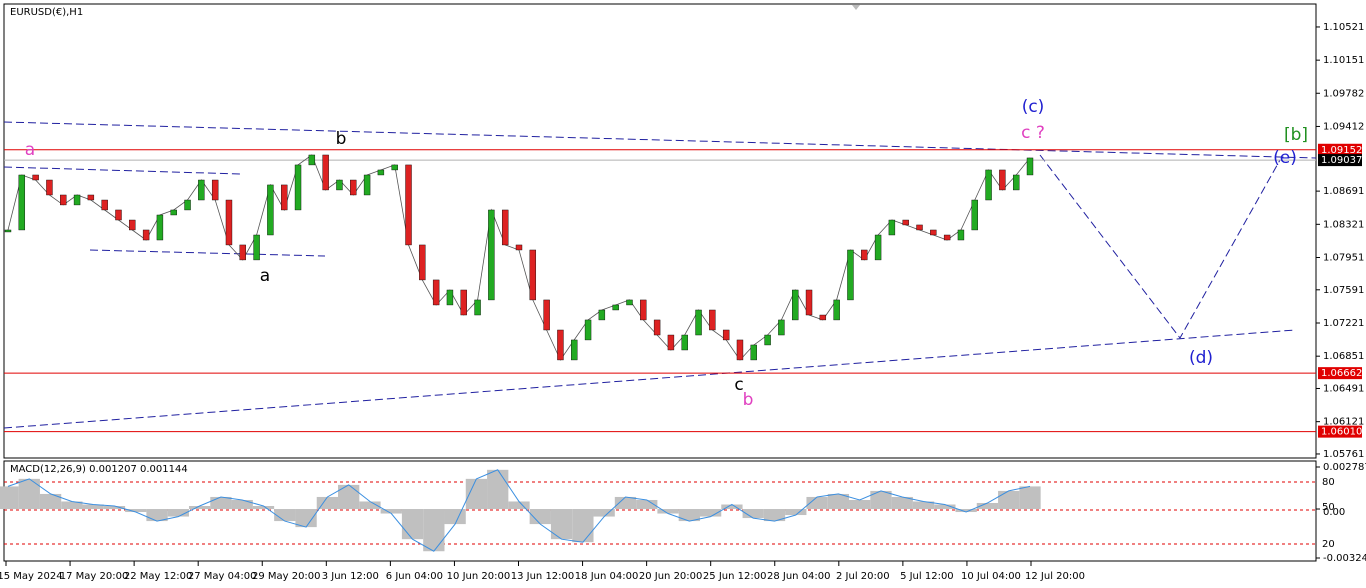 The image size is (1366, 588). I want to click on x-tick-label: 10 Jun 20:00, so click(479, 576).